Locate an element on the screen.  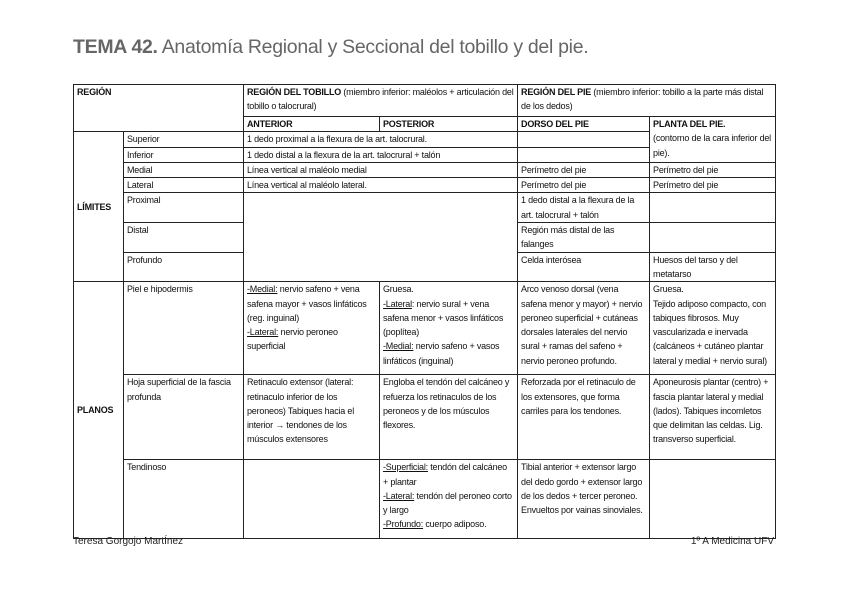
cell: Huesos del tarso y del metatarso is located at coordinates (713, 267).